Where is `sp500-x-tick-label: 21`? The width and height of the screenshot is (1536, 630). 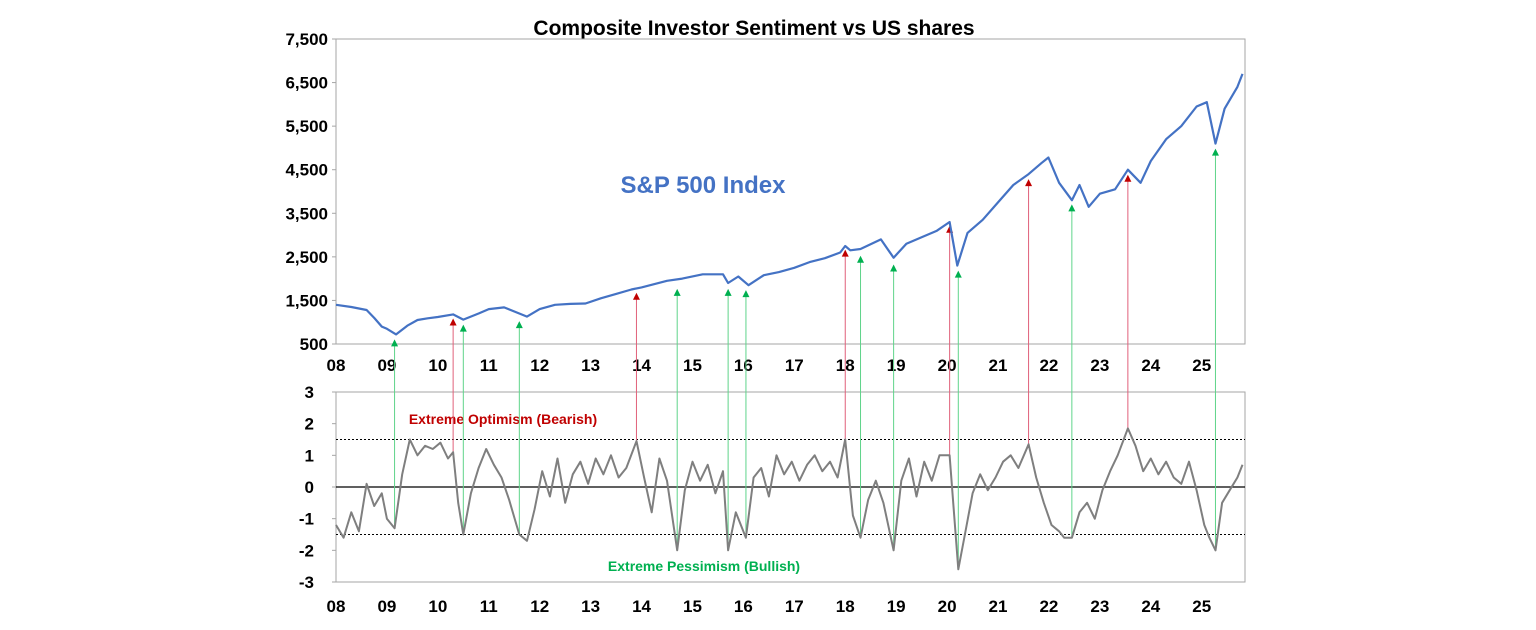 sp500-x-tick-label: 21 is located at coordinates (998, 365).